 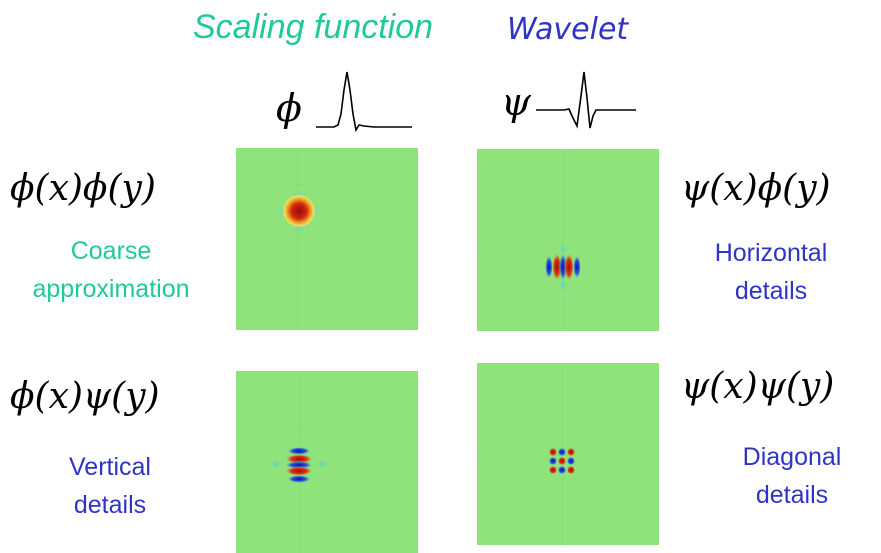 What do you see at coordinates (792, 476) in the screenshot?
I see `diagonal-details-label: Diagonal details` at bounding box center [792, 476].